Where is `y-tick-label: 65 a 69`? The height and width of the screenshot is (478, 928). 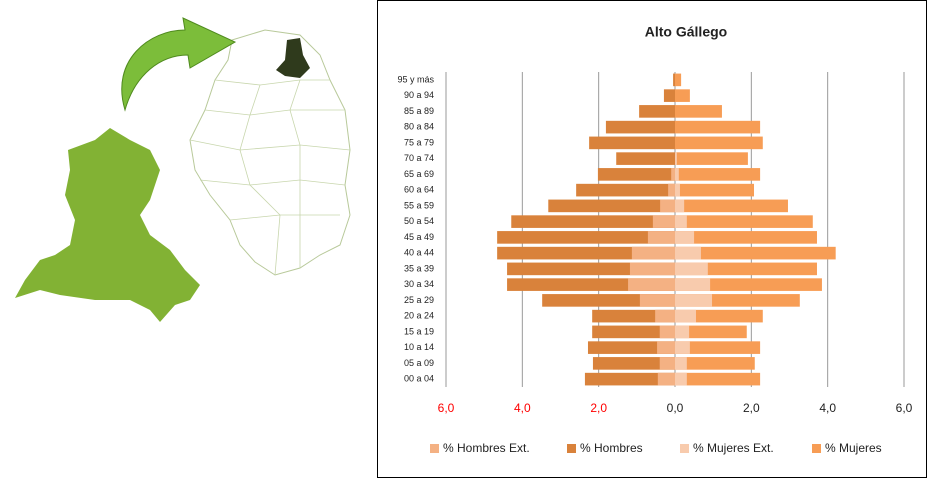 y-tick-label: 65 a 69 is located at coordinates (419, 174).